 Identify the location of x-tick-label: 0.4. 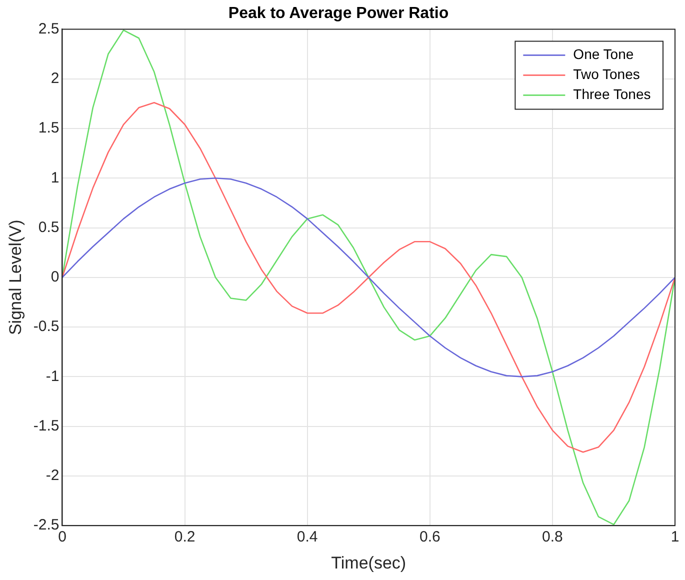
(307, 537).